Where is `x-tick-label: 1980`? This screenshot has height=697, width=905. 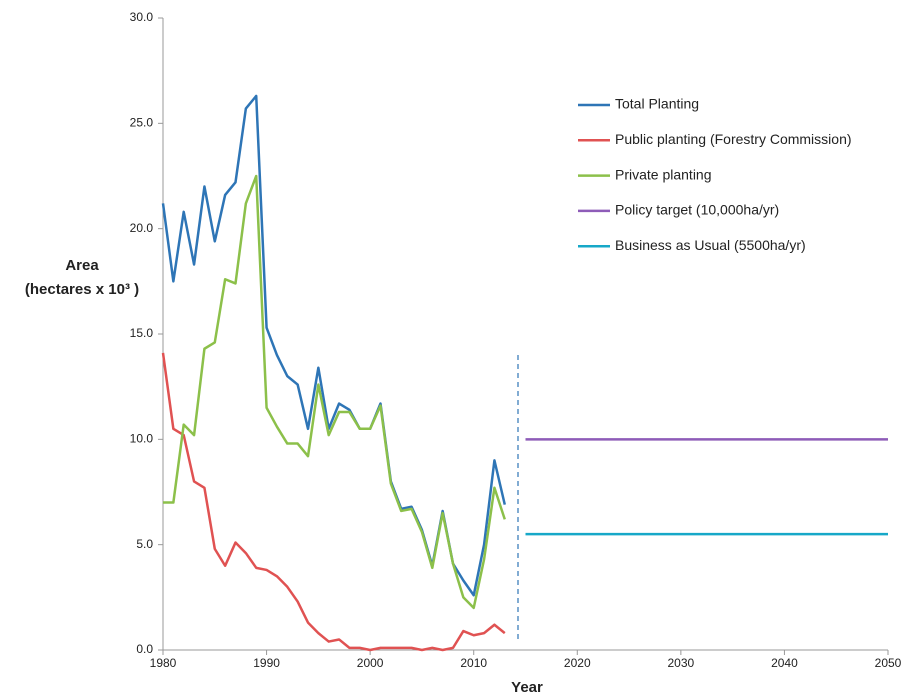
x-tick-label: 1980 is located at coordinates (163, 663).